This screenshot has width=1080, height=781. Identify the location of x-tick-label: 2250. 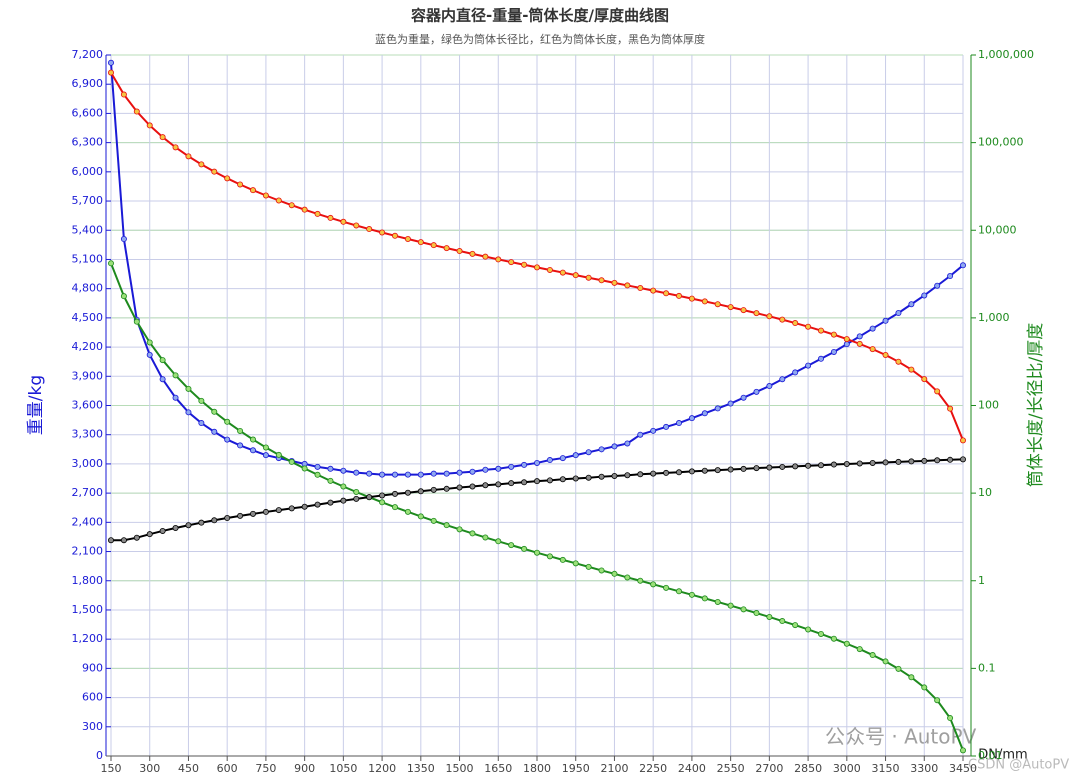
(653, 768).